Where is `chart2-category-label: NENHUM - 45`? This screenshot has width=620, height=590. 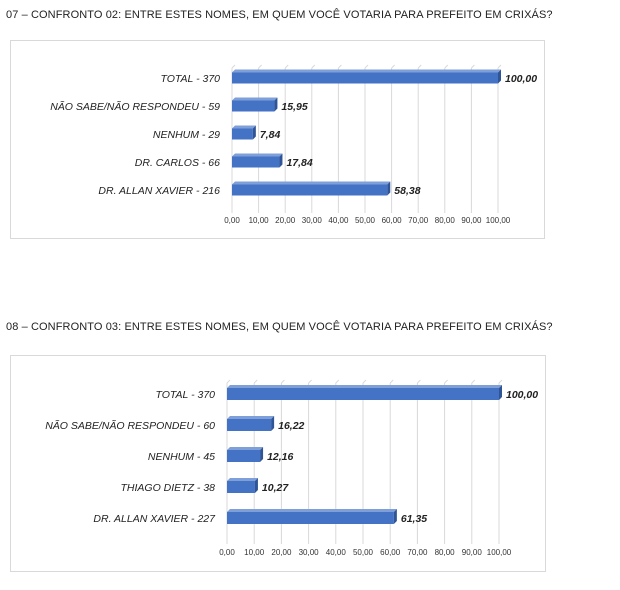
chart2-category-label: NENHUM - 45 is located at coordinates (181, 457).